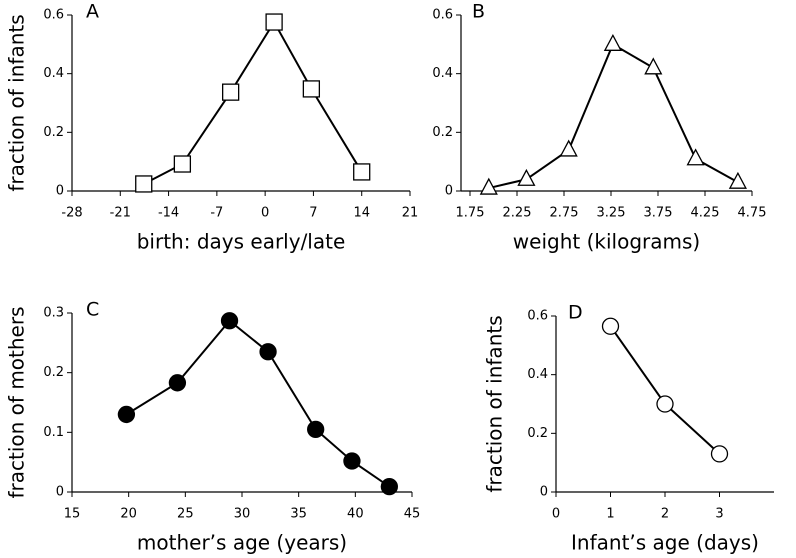 This screenshot has height=558, width=796. What do you see at coordinates (53, 313) in the screenshot?
I see `y-tick-label: 0.3` at bounding box center [53, 313].